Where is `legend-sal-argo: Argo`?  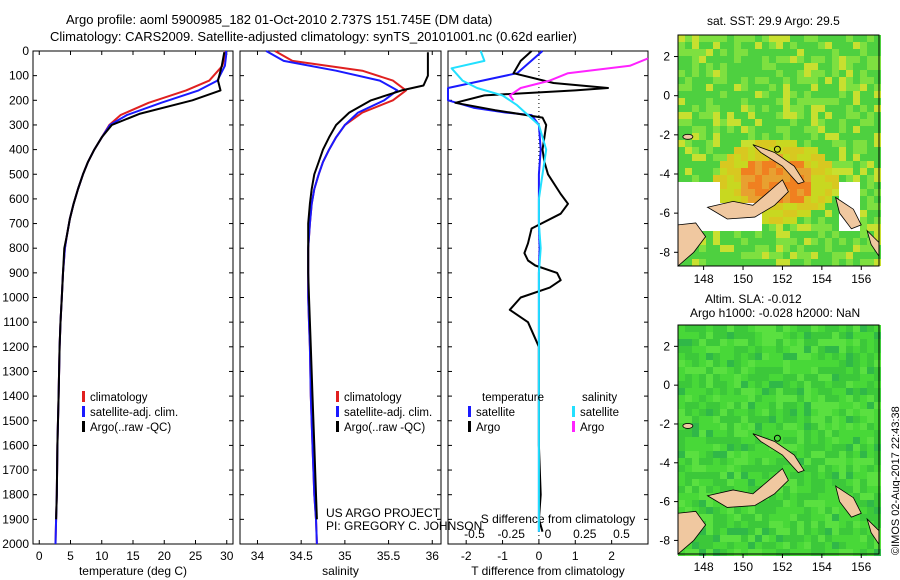
legend-sal-argo: Argo is located at coordinates (595, 428).